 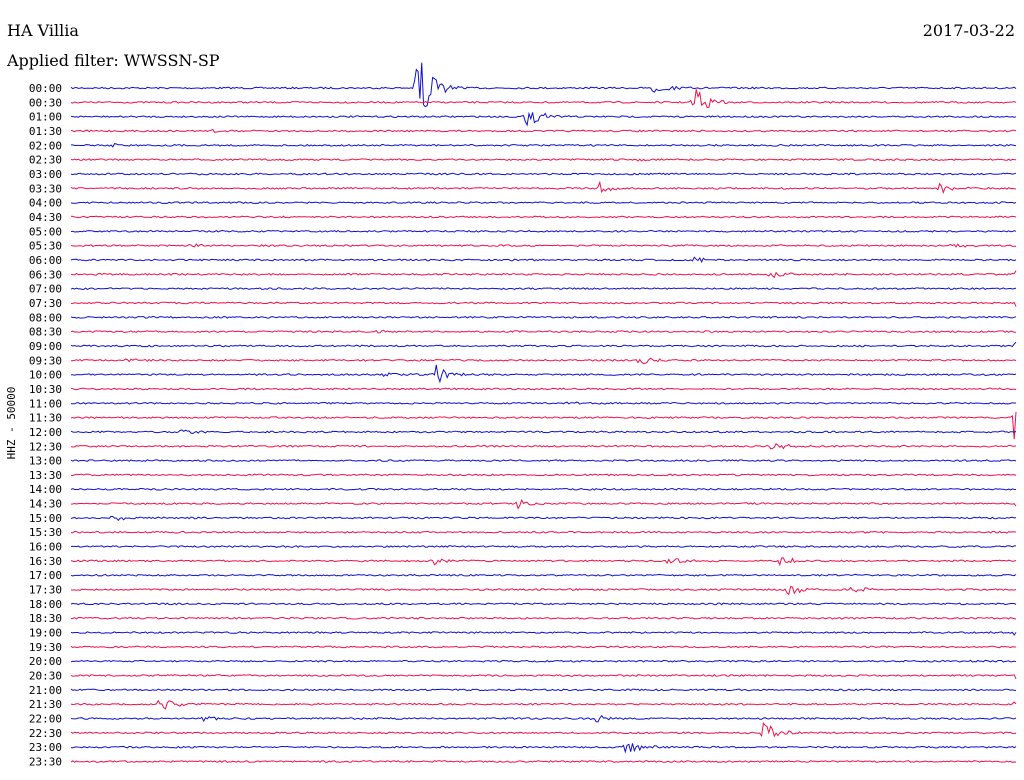 I want to click on tick-label: 01:30, so click(x=45, y=131).